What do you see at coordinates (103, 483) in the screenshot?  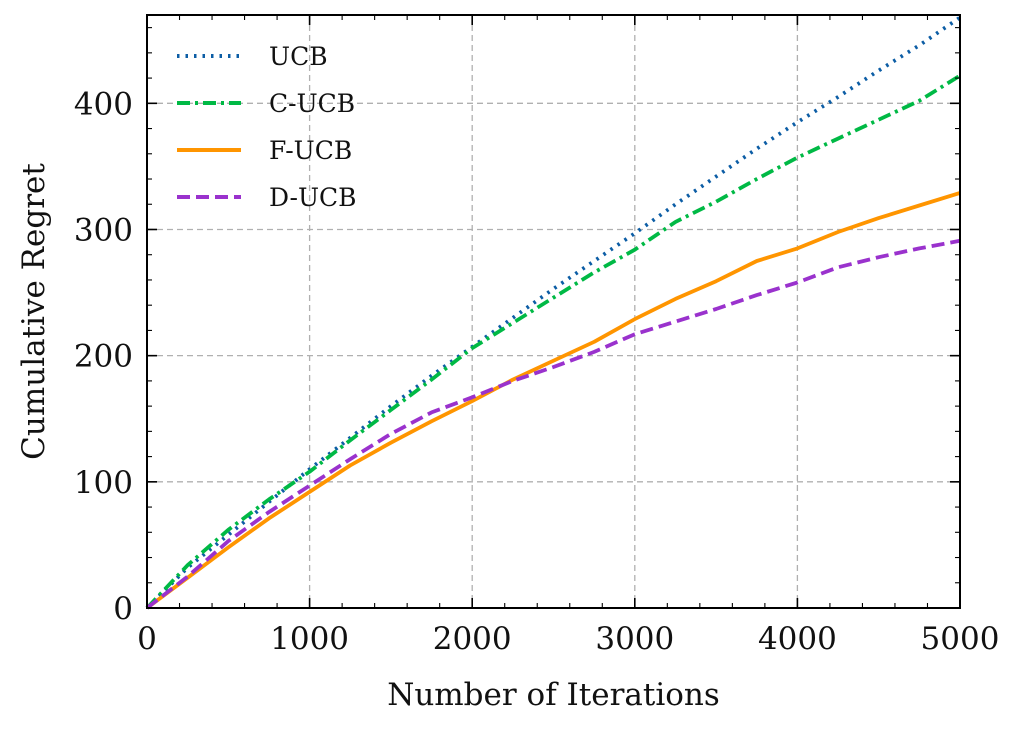 I see `y-tick-label: 100` at bounding box center [103, 483].